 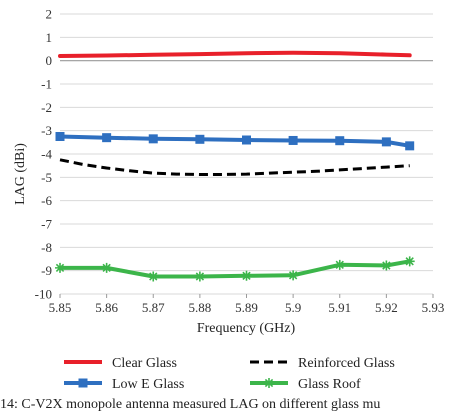 I want to click on y-tick-label: -10, so click(x=43, y=294).